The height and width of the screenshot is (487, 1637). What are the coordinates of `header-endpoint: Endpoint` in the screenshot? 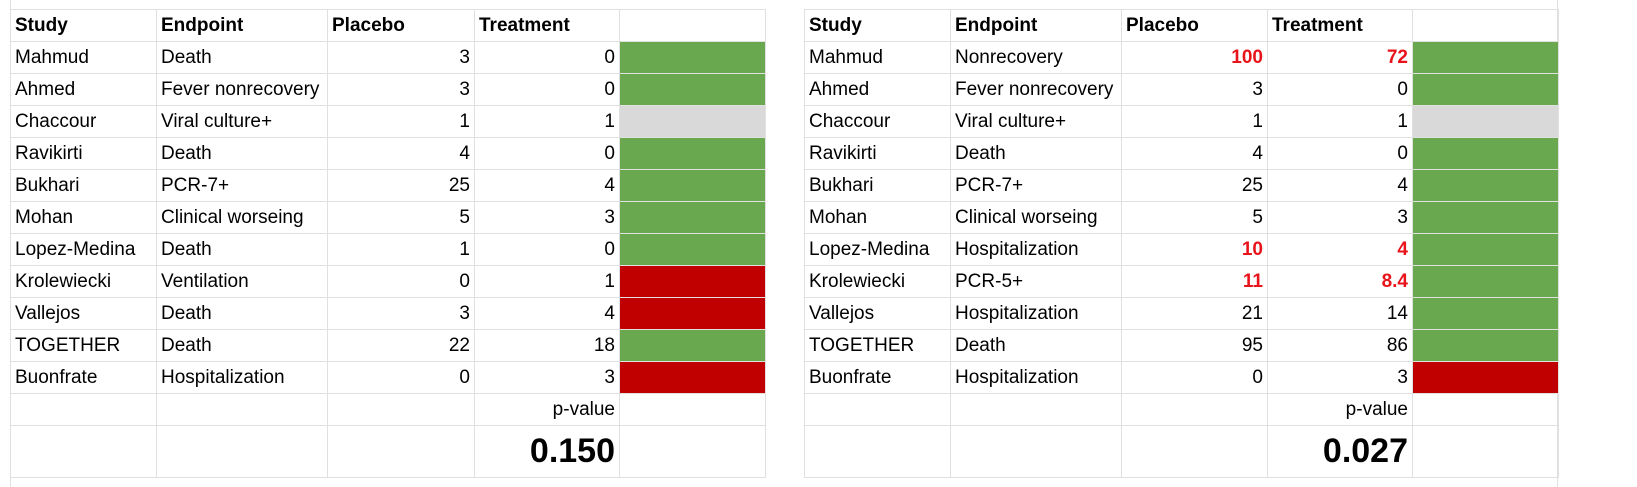 It's located at (242, 25).